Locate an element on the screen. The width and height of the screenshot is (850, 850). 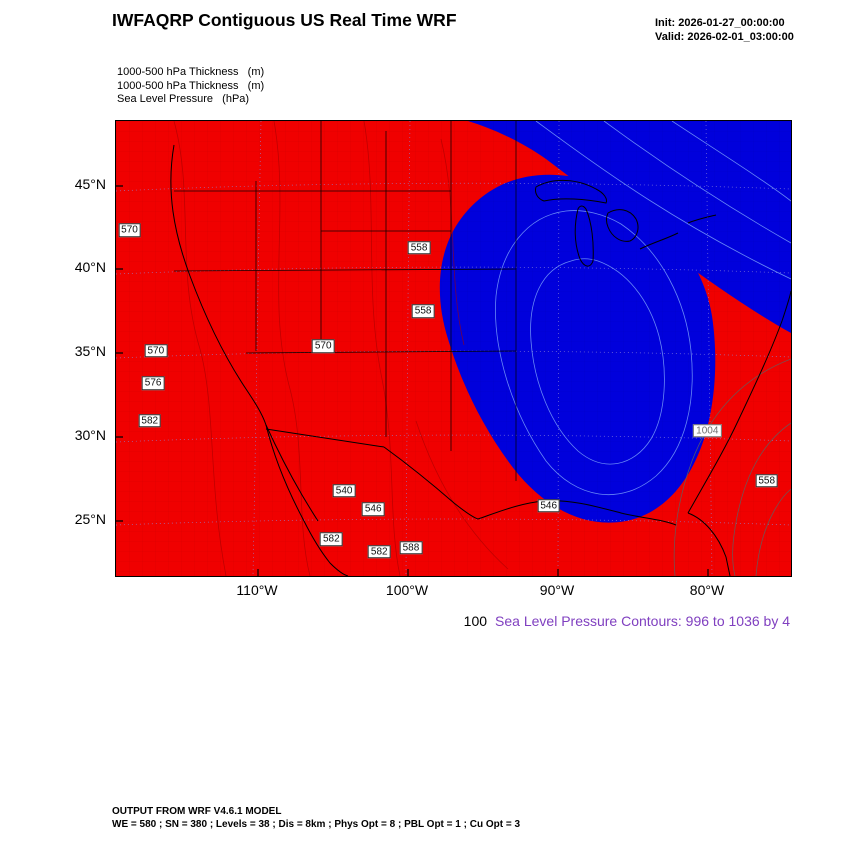
x-axis-tick-label: 90°W is located at coordinates (557, 590).